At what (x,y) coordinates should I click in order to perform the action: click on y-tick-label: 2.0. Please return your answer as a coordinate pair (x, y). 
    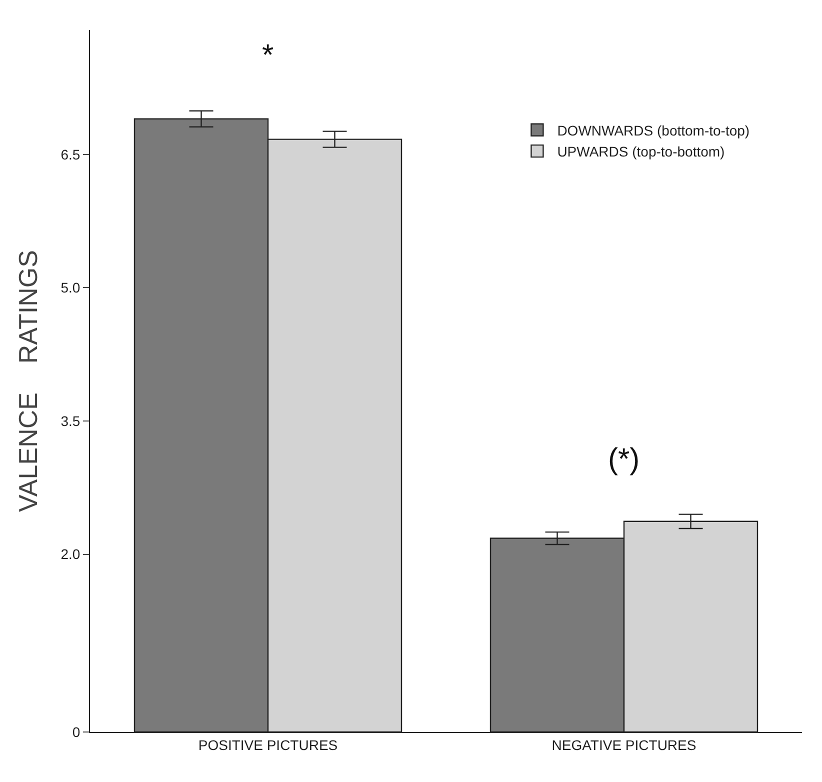
    Looking at the image, I should click on (70, 554).